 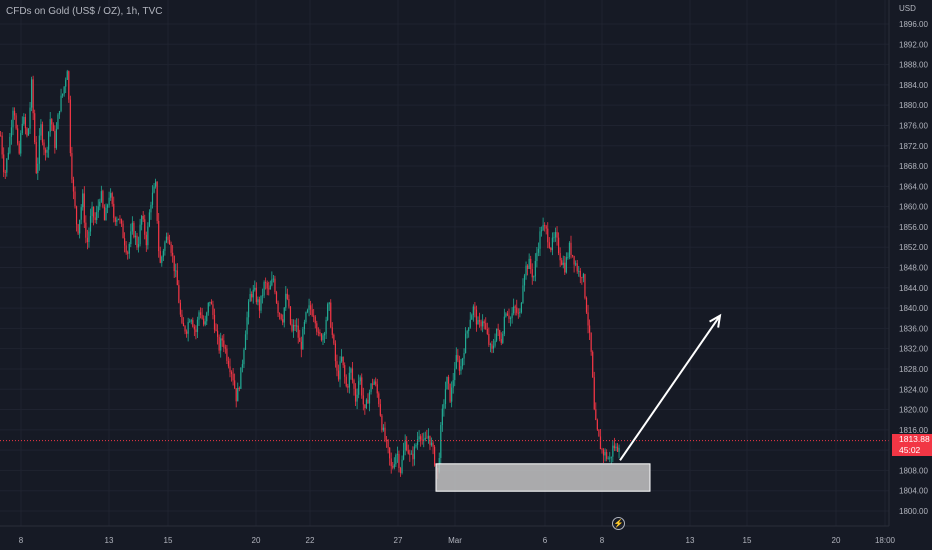 I want to click on price-tick-label: 1884.00, so click(x=913, y=85).